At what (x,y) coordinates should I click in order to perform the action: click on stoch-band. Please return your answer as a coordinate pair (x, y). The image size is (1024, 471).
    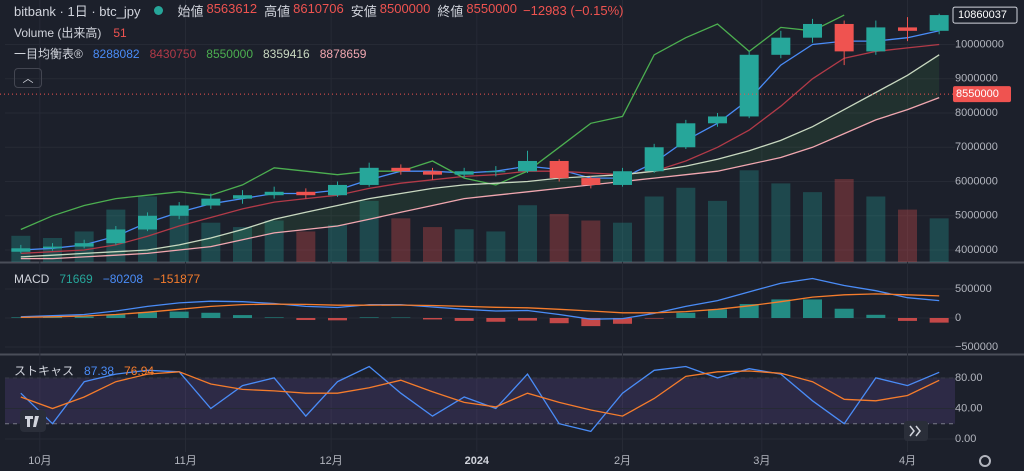
    Looking at the image, I should click on (480, 400).